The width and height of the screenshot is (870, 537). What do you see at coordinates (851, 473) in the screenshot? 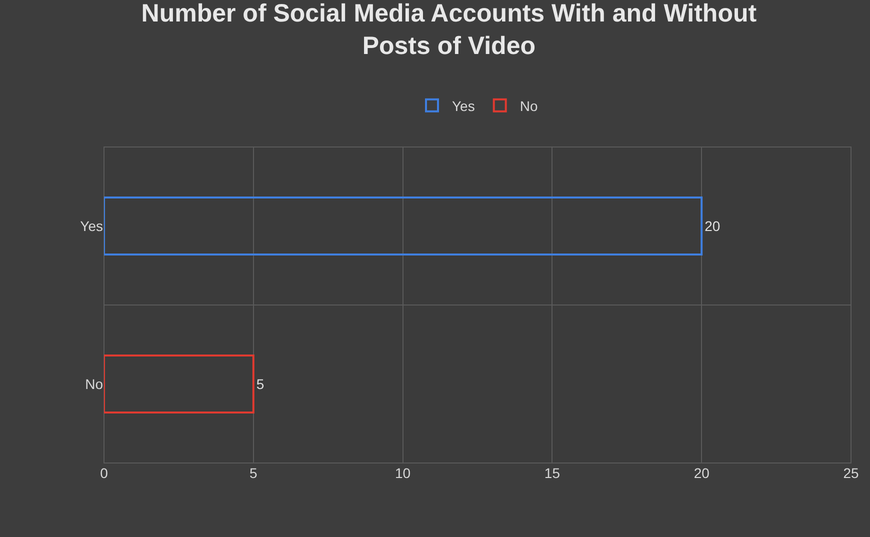
I see `x-tick-label: 25` at bounding box center [851, 473].